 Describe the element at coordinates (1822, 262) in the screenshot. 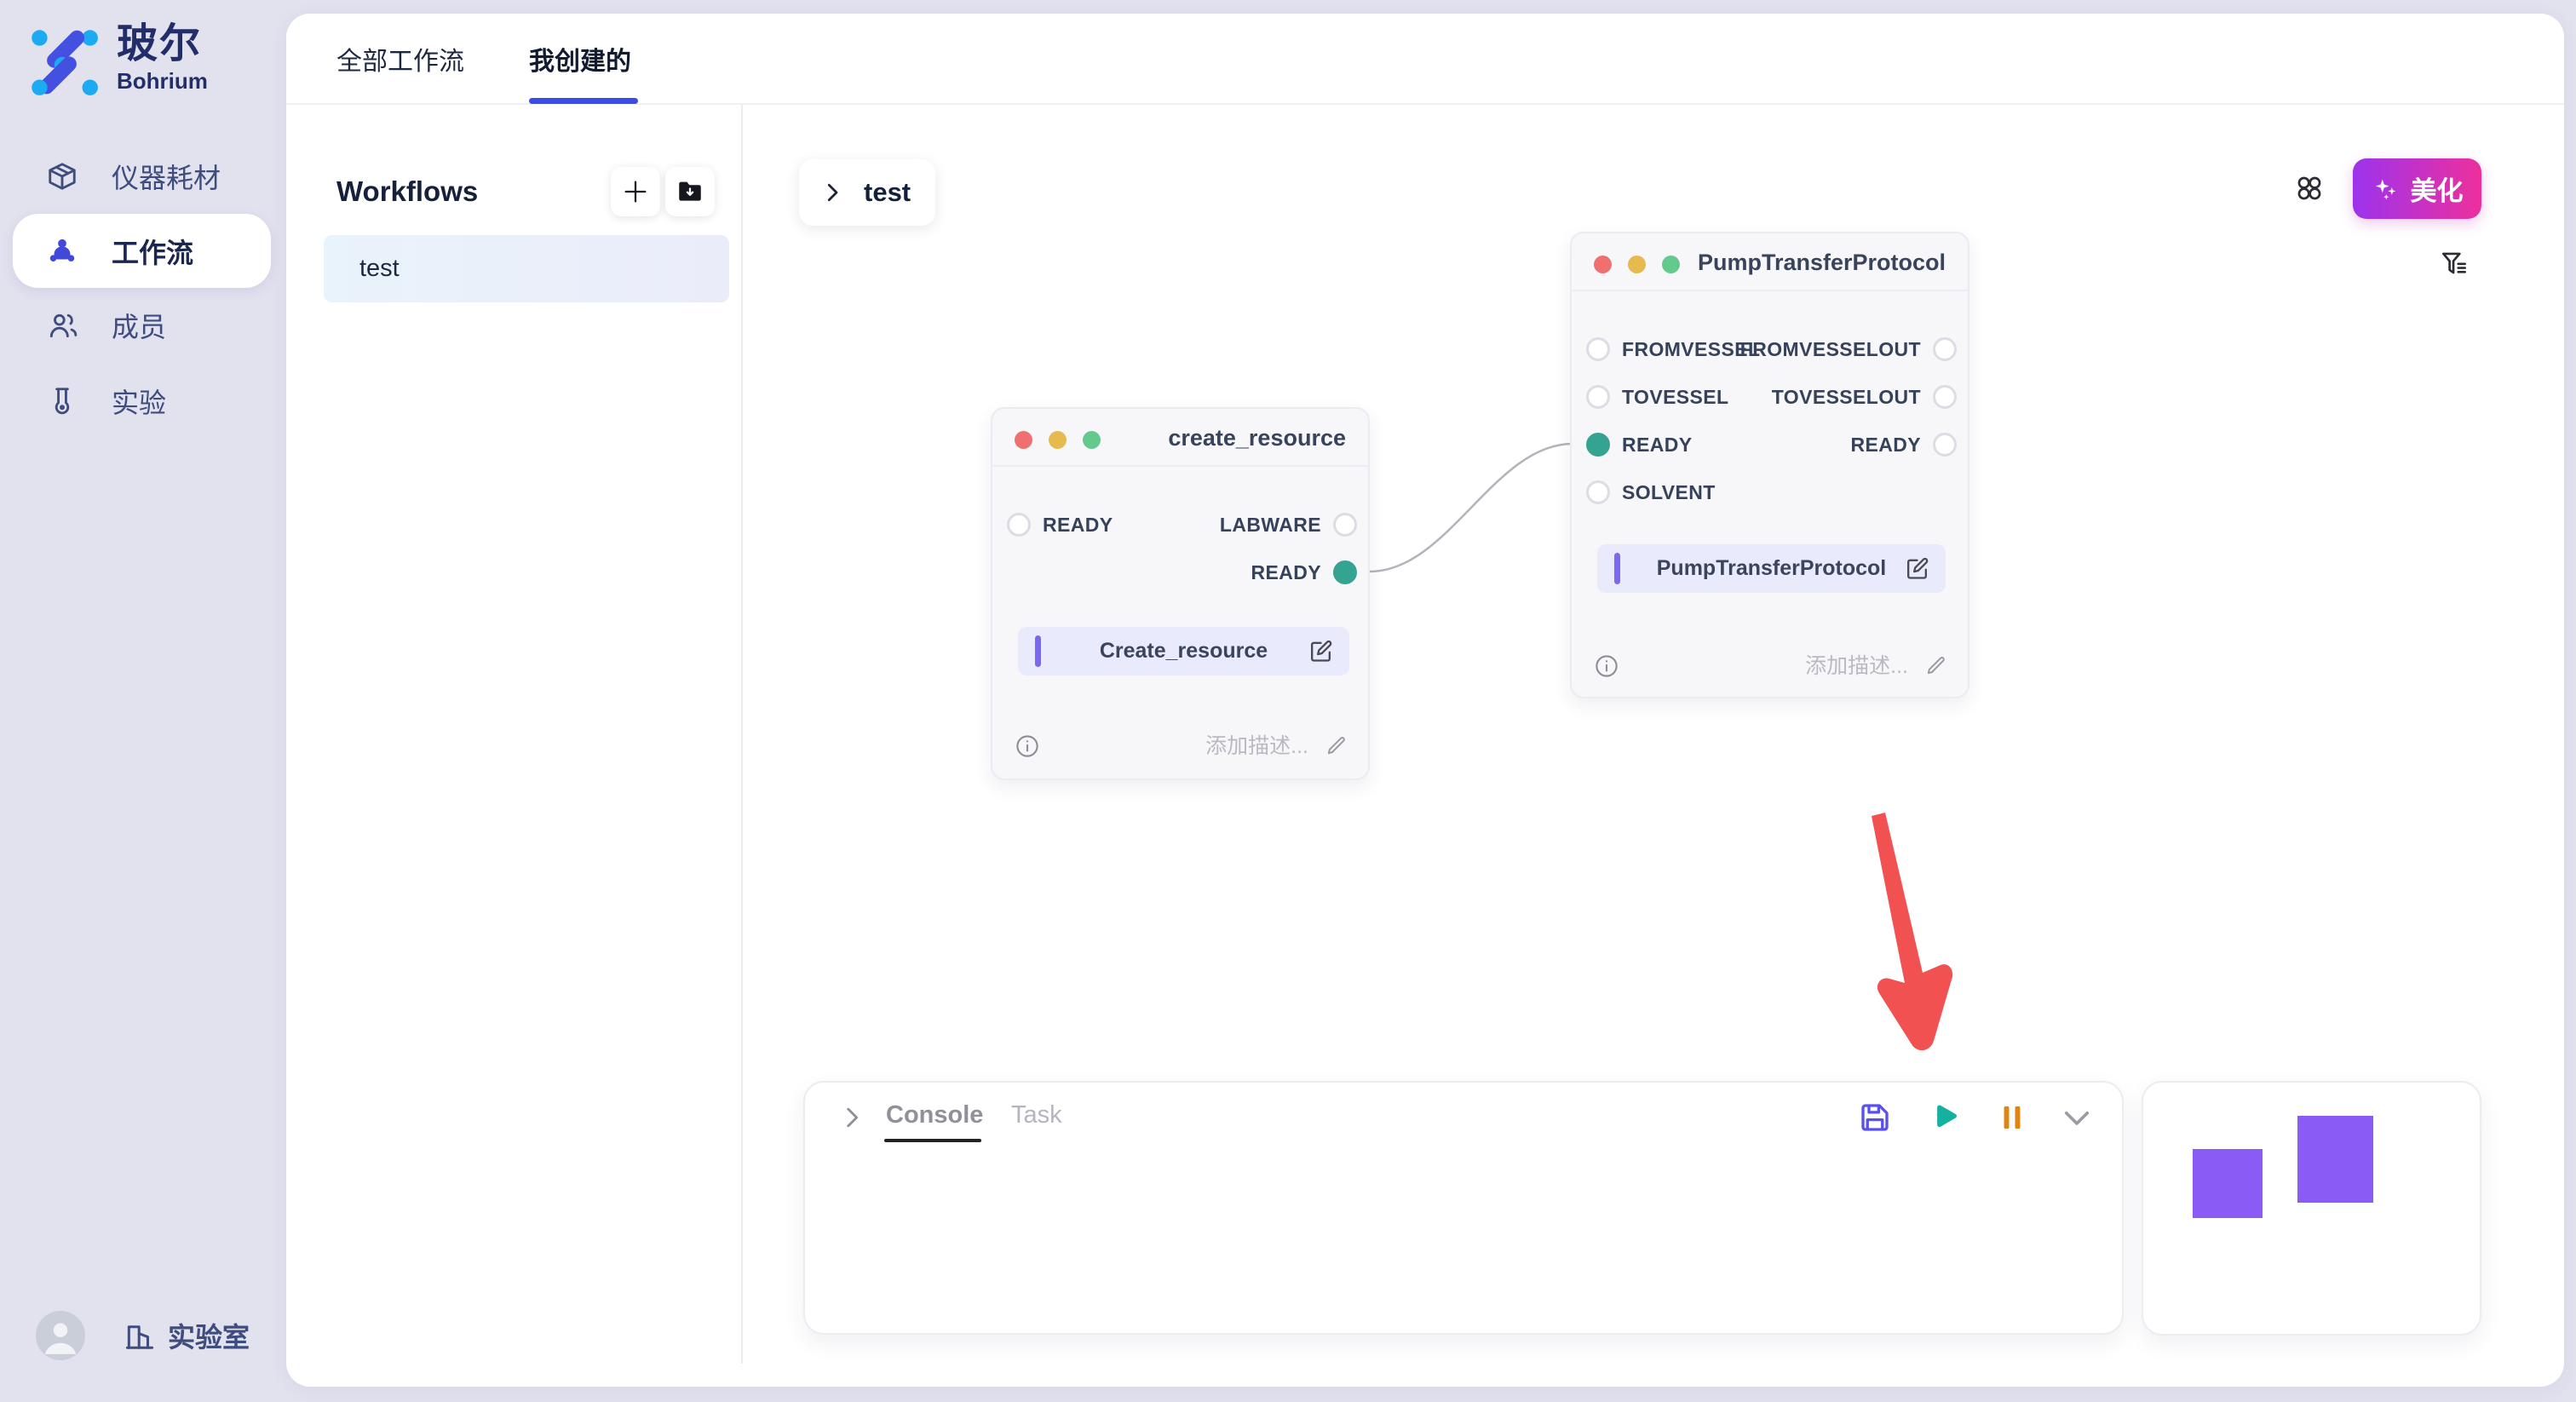

I see `node-title: PumpTransferProtocol` at that location.